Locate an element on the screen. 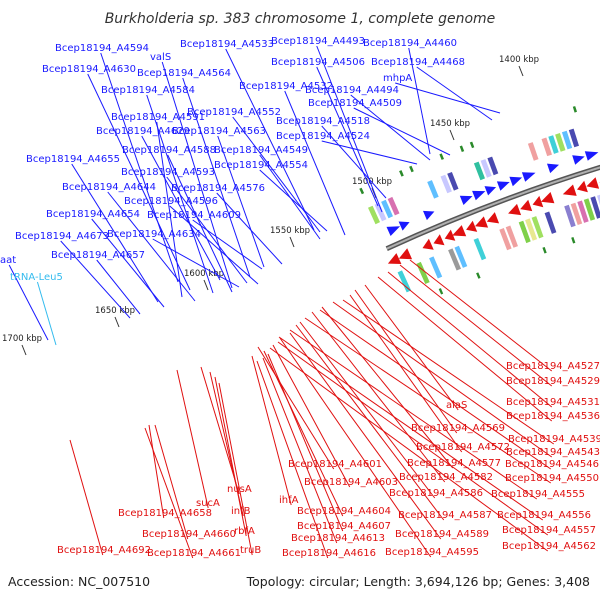 The height and width of the screenshot is (600, 600). forward-gene-label: Bcep18194_A4629 is located at coordinates (143, 131).